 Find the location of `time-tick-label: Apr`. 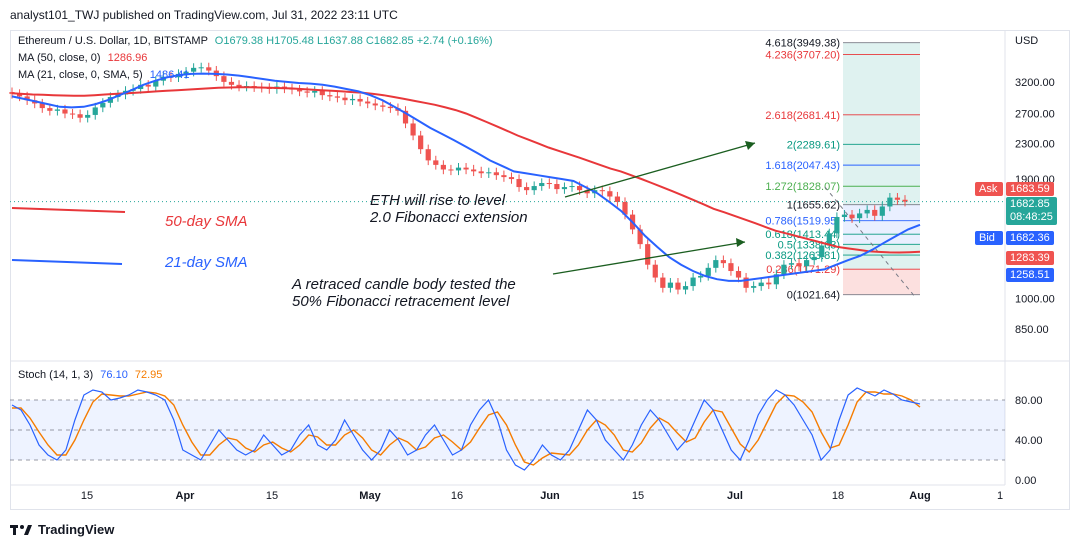

time-tick-label: Apr is located at coordinates (186, 496).